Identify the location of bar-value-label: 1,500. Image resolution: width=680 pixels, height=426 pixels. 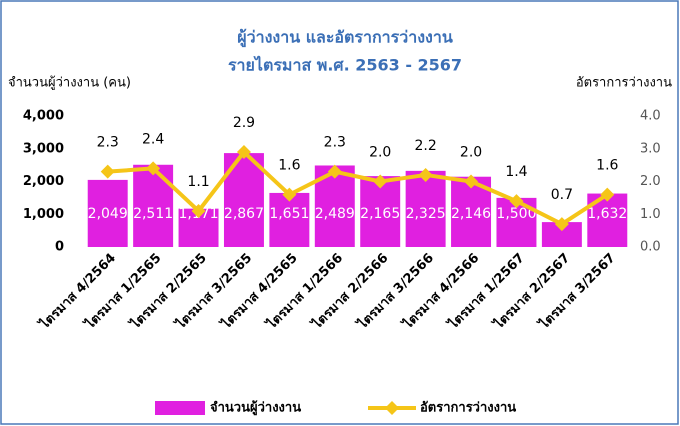
(516, 214).